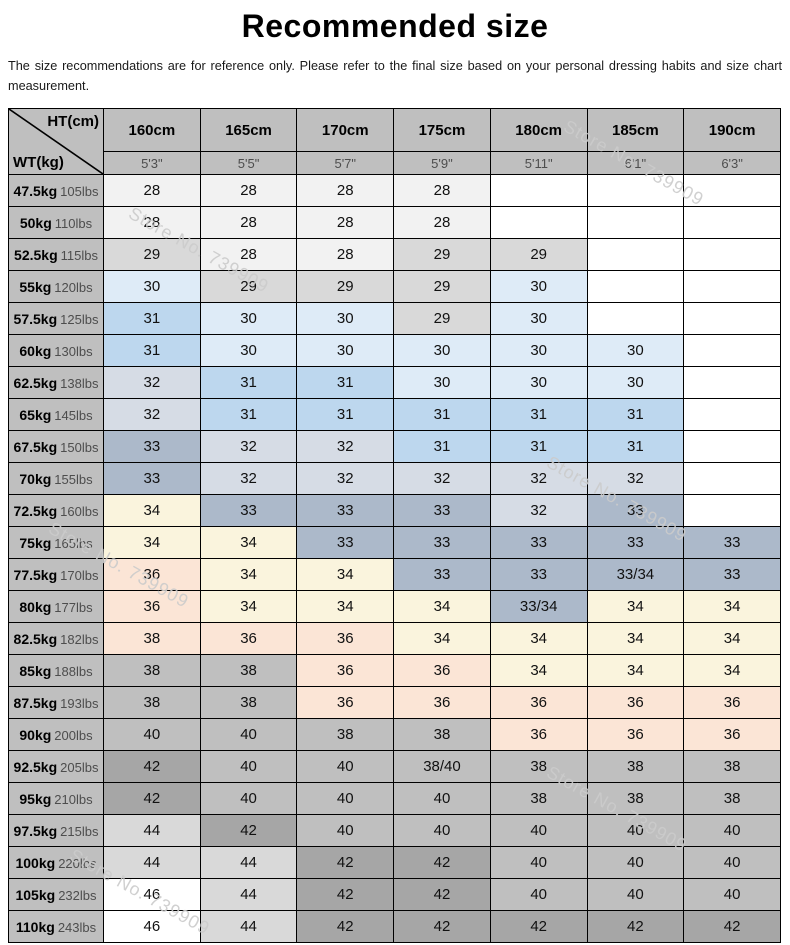 This screenshot has width=790, height=945. Describe the element at coordinates (732, 163) in the screenshot. I see `height-ft-header-190cm: 6'3"` at that location.